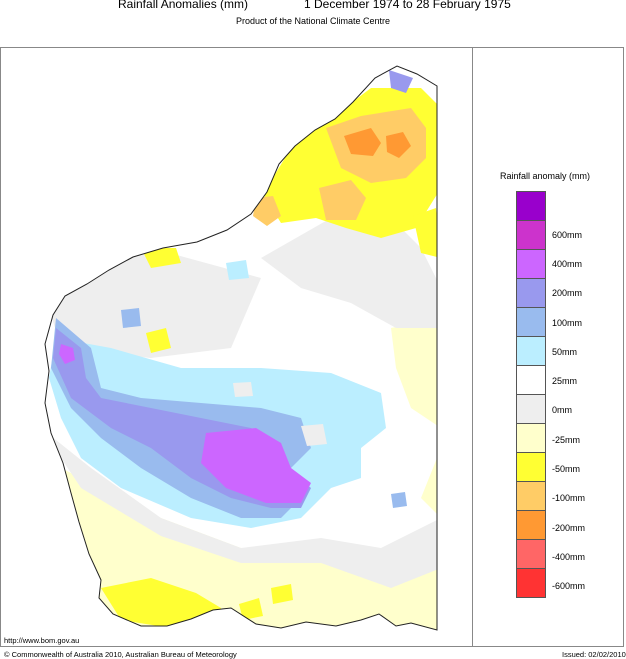 The height and width of the screenshot is (659, 626). I want to click on title-period: 1 December 1974 to 28 February 1975, so click(407, 5).